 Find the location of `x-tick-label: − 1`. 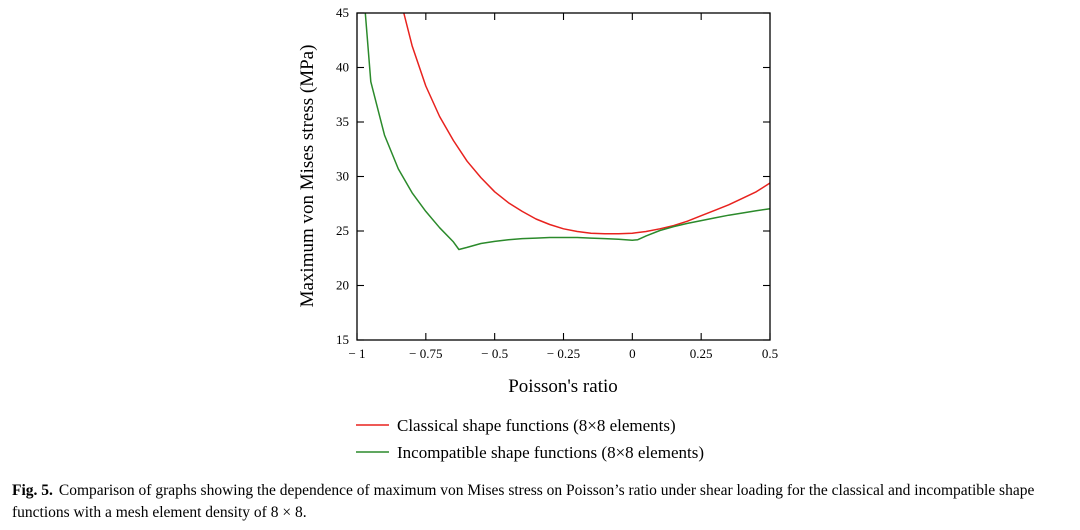

x-tick-label: − 1 is located at coordinates (356, 353).